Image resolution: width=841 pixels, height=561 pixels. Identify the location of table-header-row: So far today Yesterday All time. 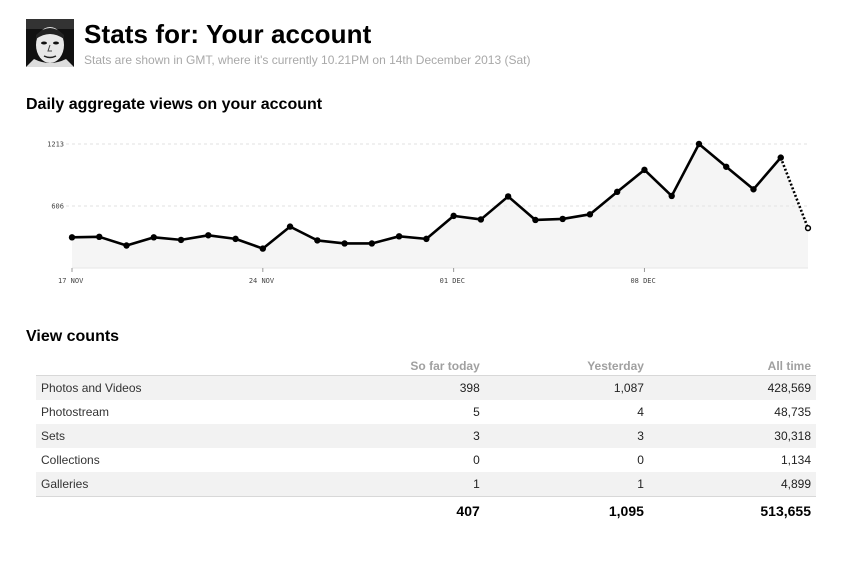
(426, 366).